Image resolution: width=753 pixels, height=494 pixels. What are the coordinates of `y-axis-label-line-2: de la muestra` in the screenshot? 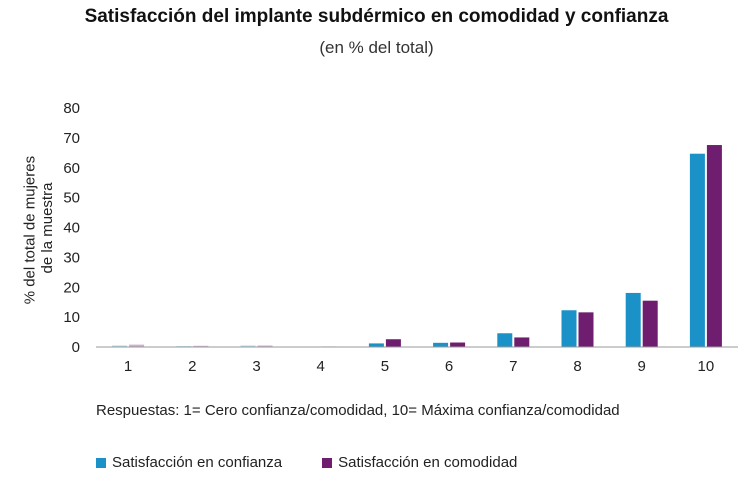 It's located at (47, 228).